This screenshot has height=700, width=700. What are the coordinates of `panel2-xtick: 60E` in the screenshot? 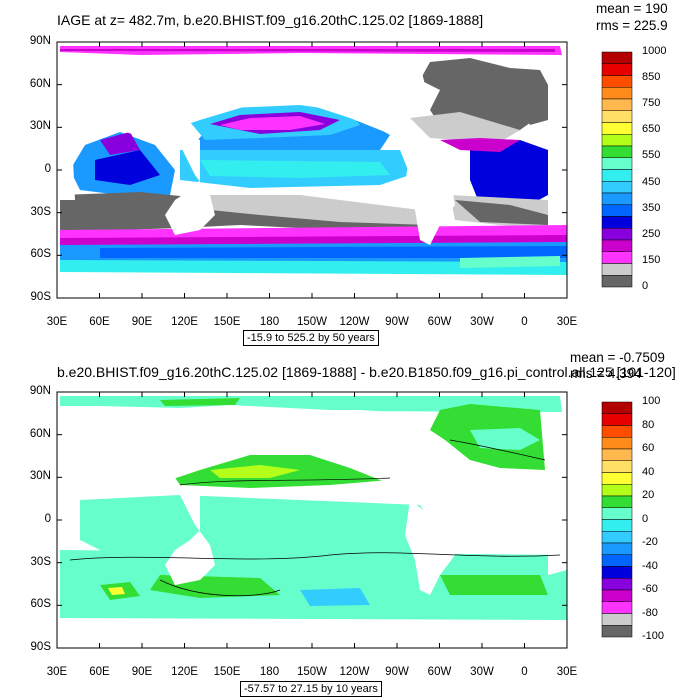 It's located at (99, 672).